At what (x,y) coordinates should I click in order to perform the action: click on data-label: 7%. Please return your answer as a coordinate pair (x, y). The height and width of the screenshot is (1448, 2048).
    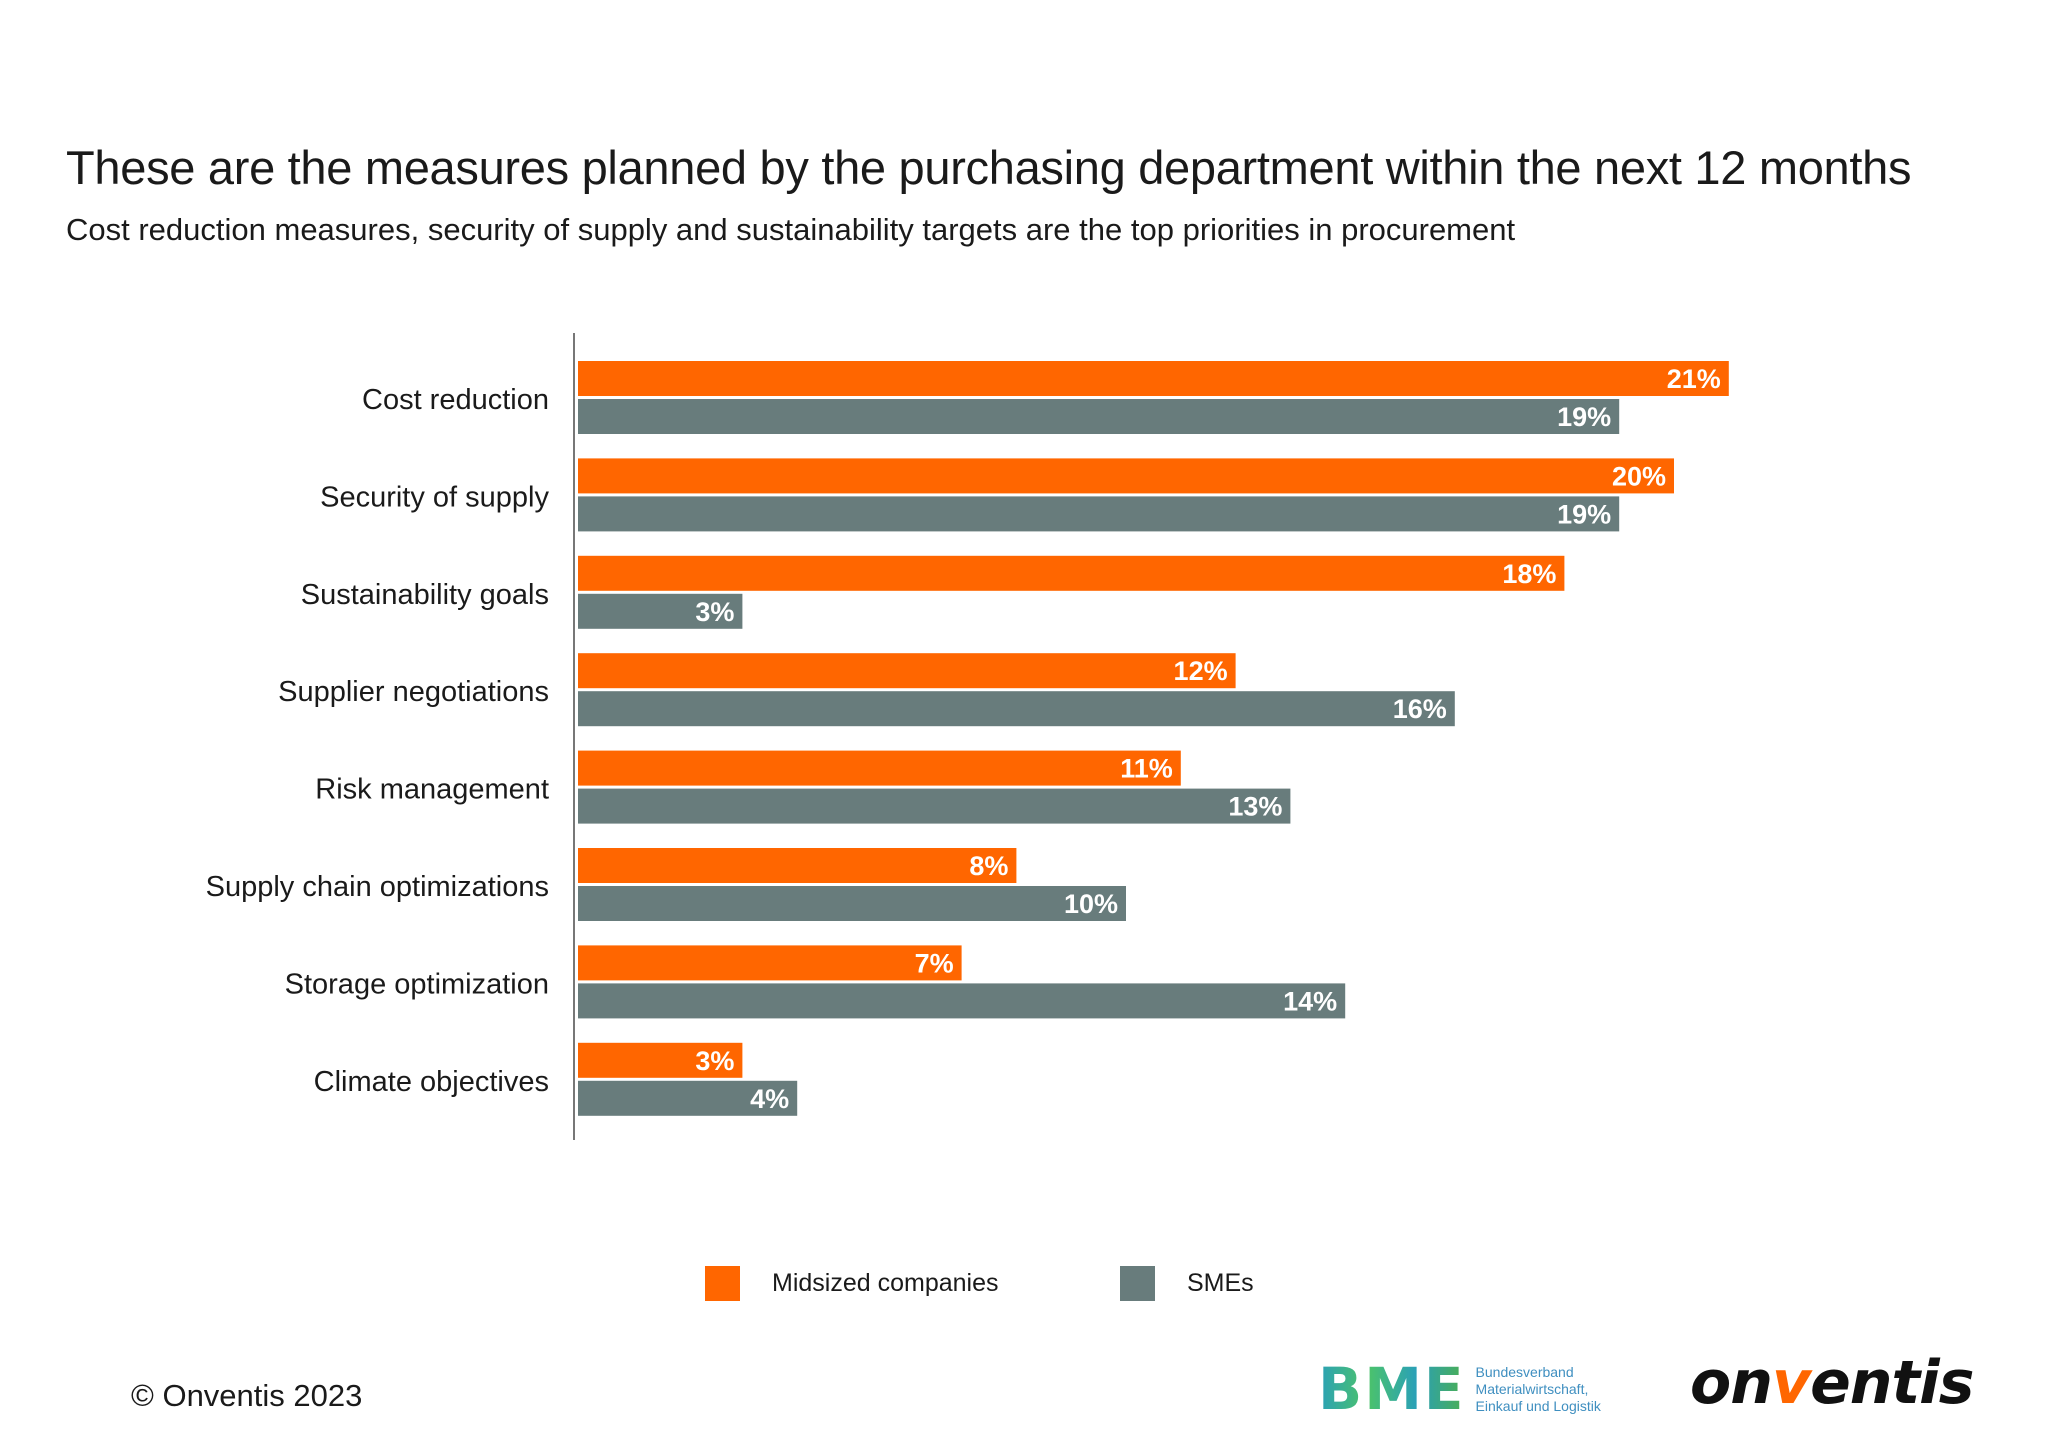
    Looking at the image, I should click on (934, 963).